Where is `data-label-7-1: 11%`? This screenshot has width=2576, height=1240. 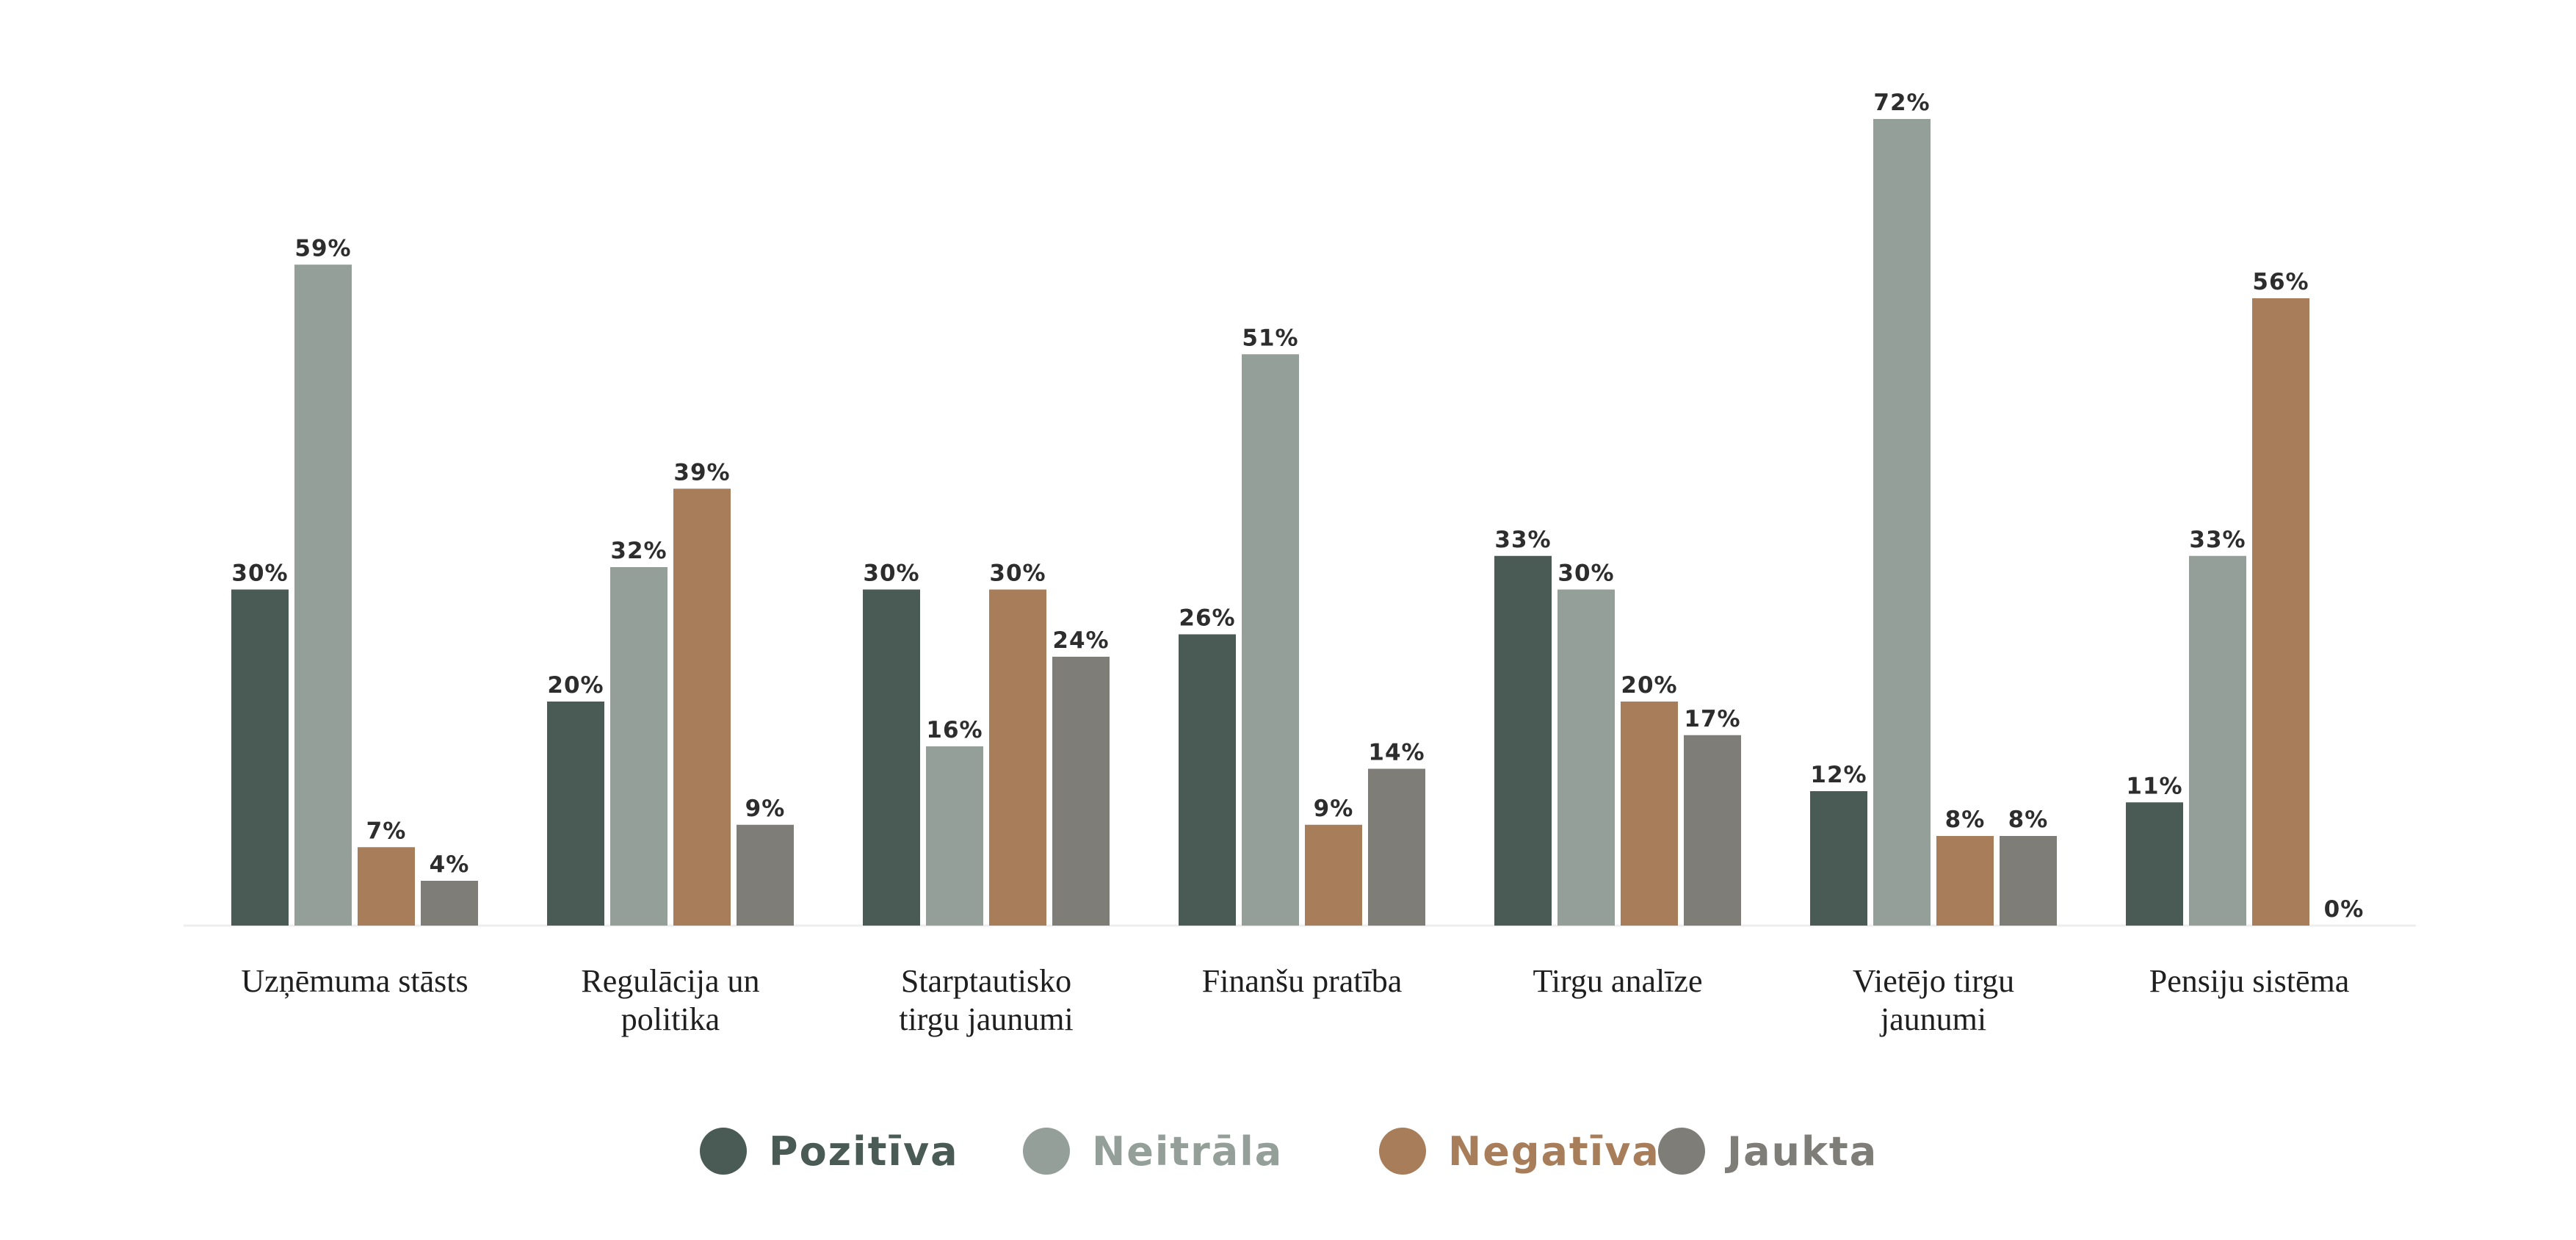 data-label-7-1: 11% is located at coordinates (2154, 786).